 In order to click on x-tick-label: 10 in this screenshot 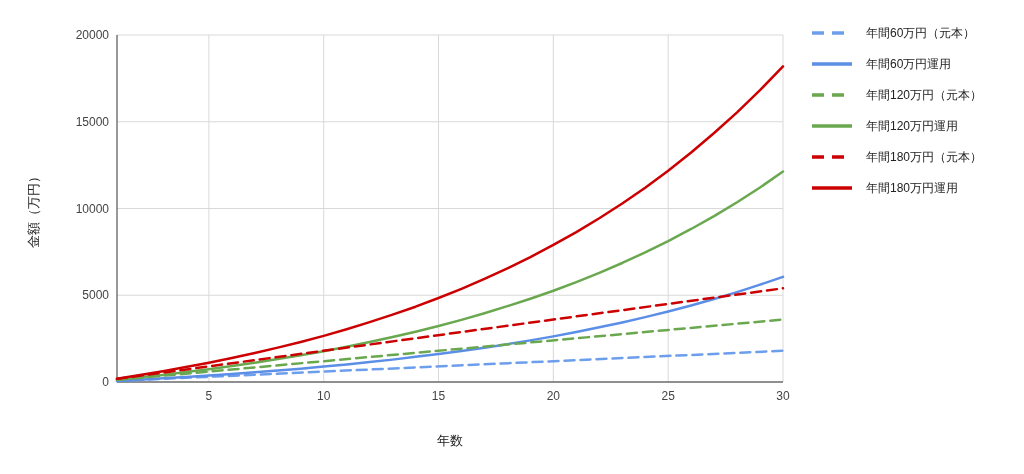, I will do `click(324, 396)`.